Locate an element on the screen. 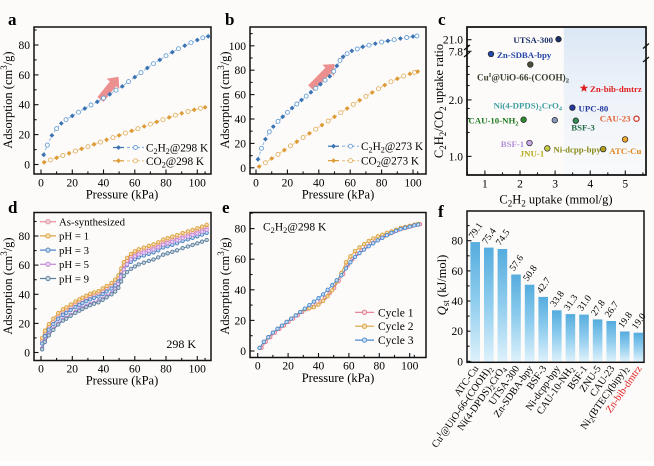 This screenshot has width=654, height=466. svg-text: Cycle 2 is located at coordinates (396, 327).